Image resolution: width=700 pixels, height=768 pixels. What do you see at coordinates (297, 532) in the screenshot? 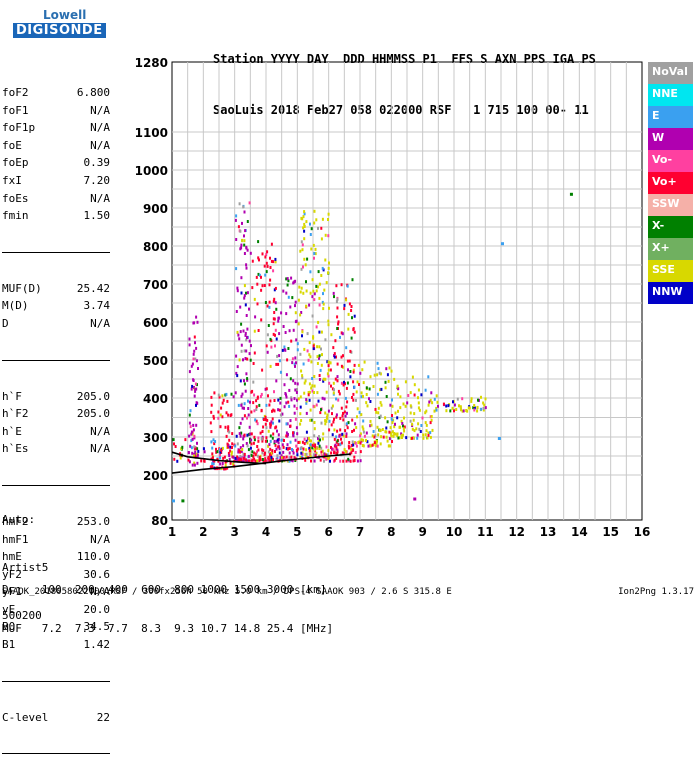
I see `x-tick-label: 5` at bounding box center [297, 532].